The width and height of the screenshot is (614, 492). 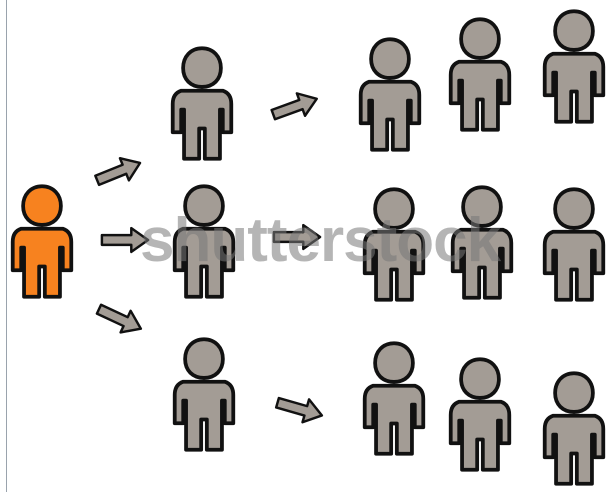 I want to click on left-frame-line, so click(x=6, y=246).